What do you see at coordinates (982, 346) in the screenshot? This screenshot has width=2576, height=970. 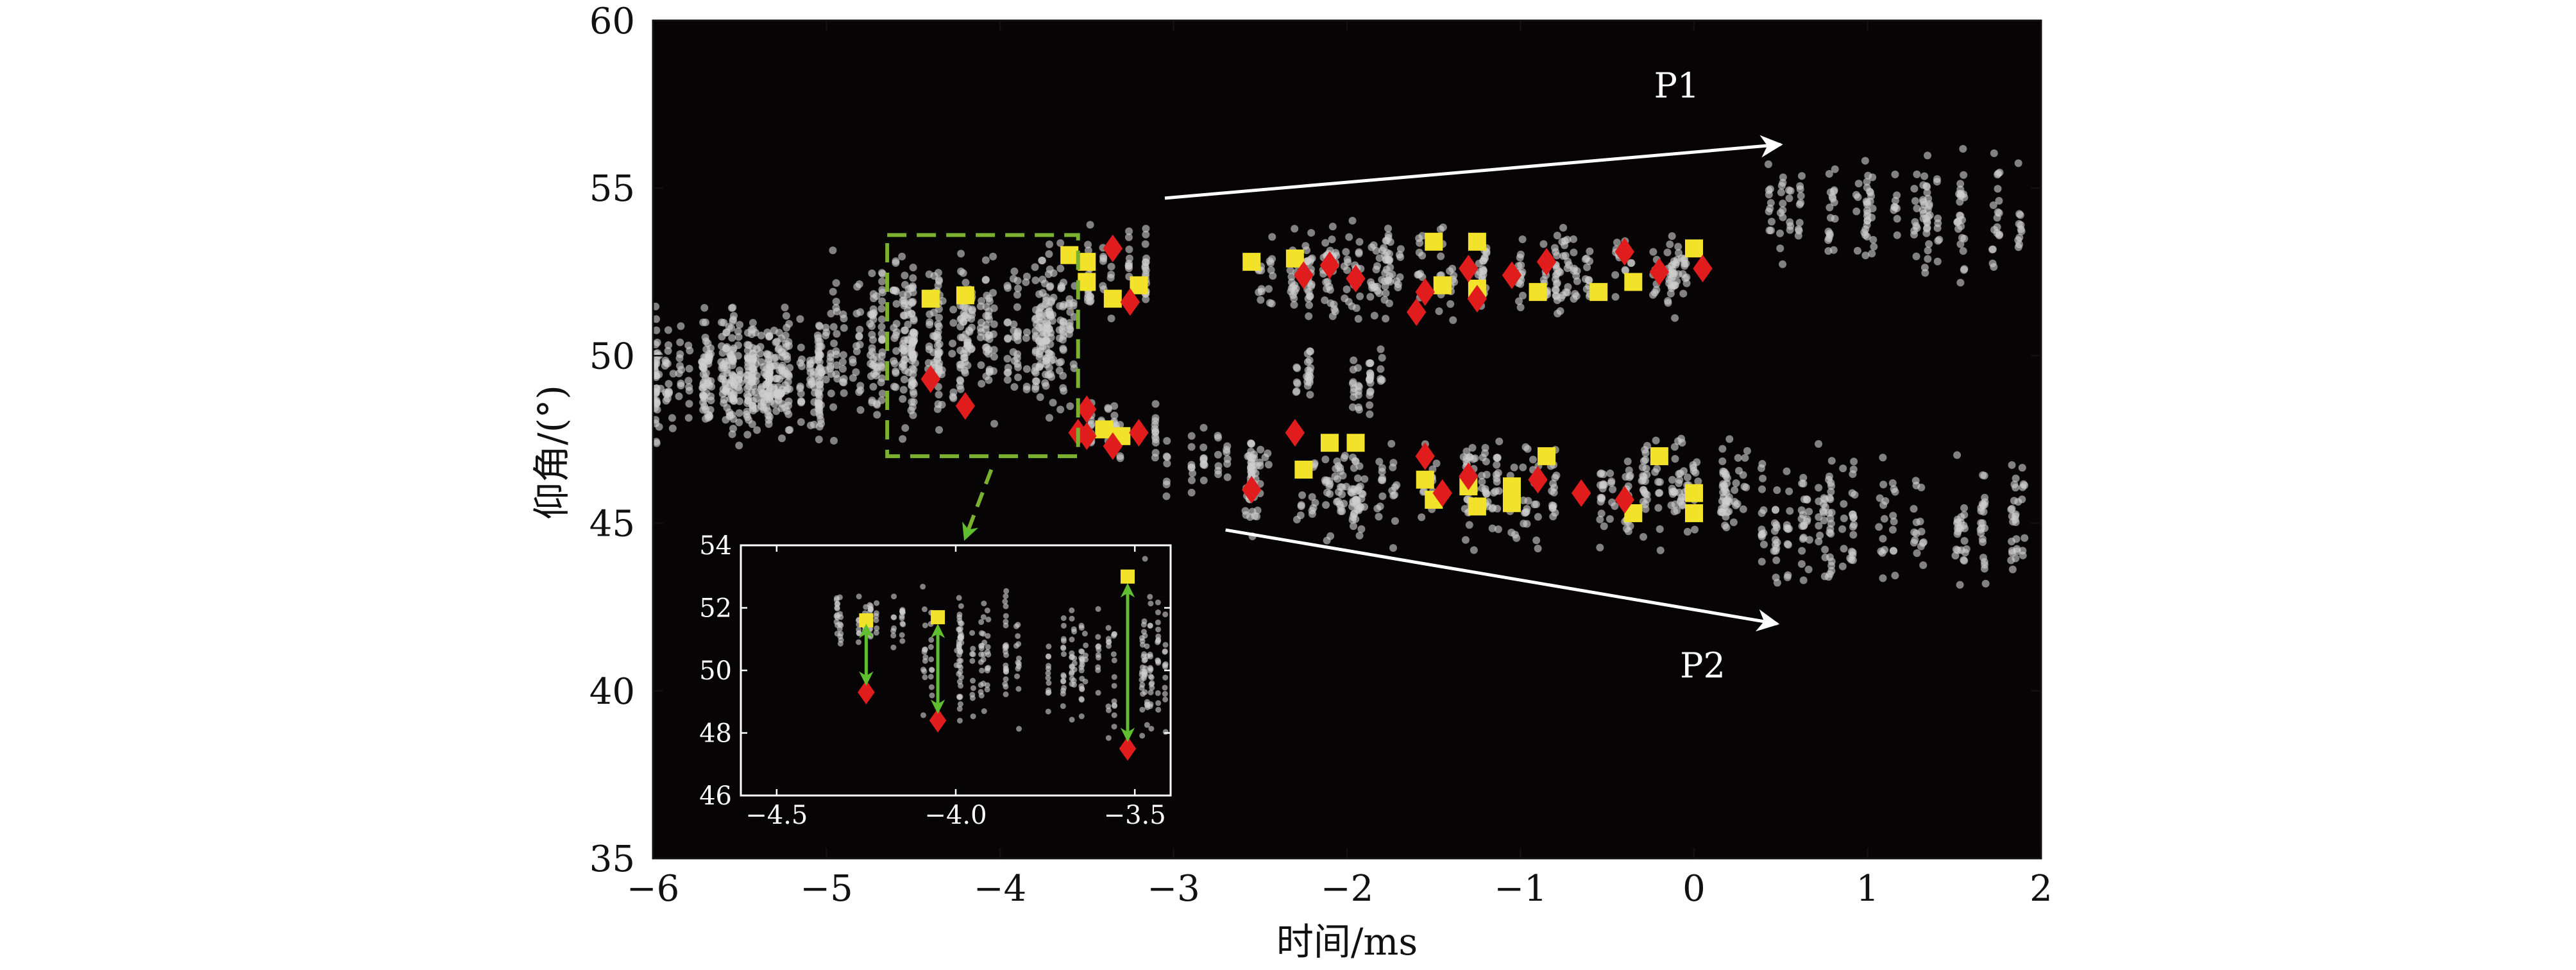 I see `zoom-box` at bounding box center [982, 346].